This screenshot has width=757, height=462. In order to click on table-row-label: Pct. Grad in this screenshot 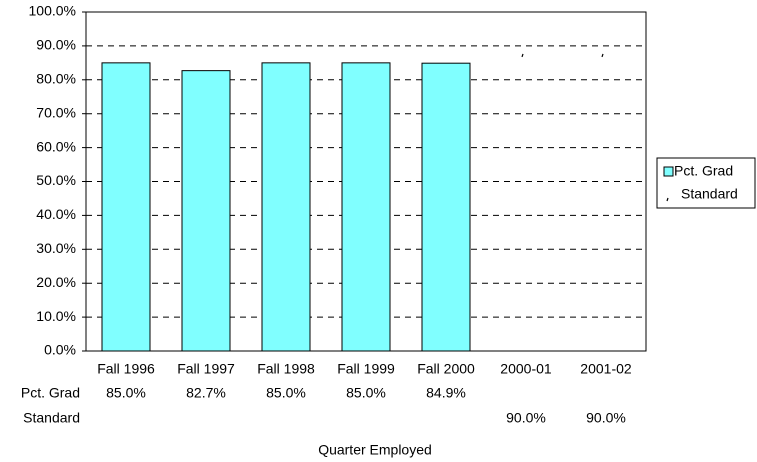, I will do `click(50, 393)`.